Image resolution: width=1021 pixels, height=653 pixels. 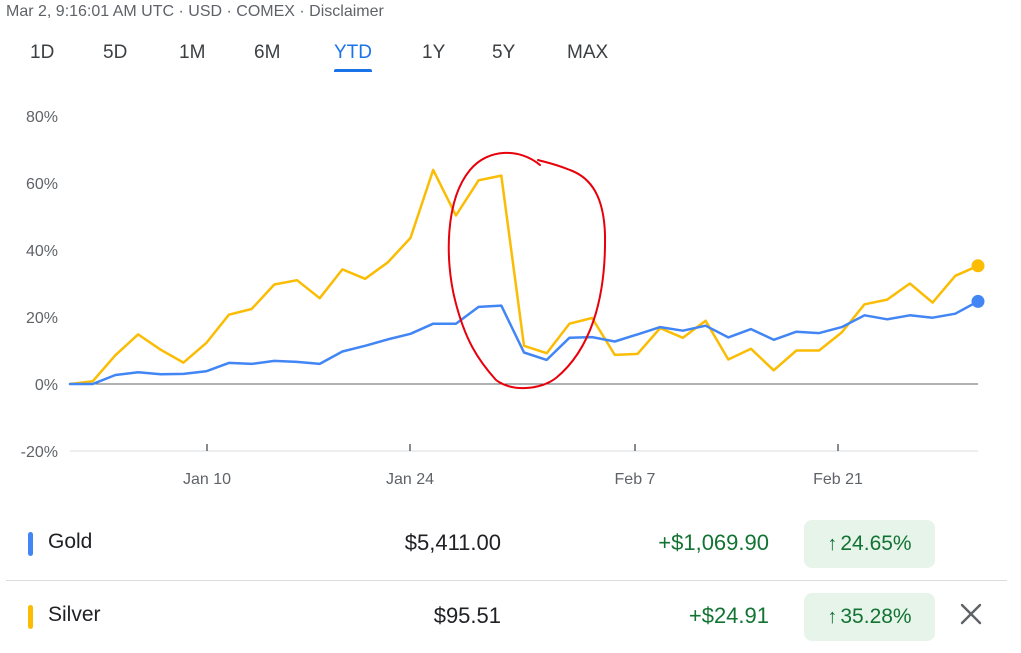 What do you see at coordinates (42, 318) in the screenshot?
I see `y-tick-label: 20%` at bounding box center [42, 318].